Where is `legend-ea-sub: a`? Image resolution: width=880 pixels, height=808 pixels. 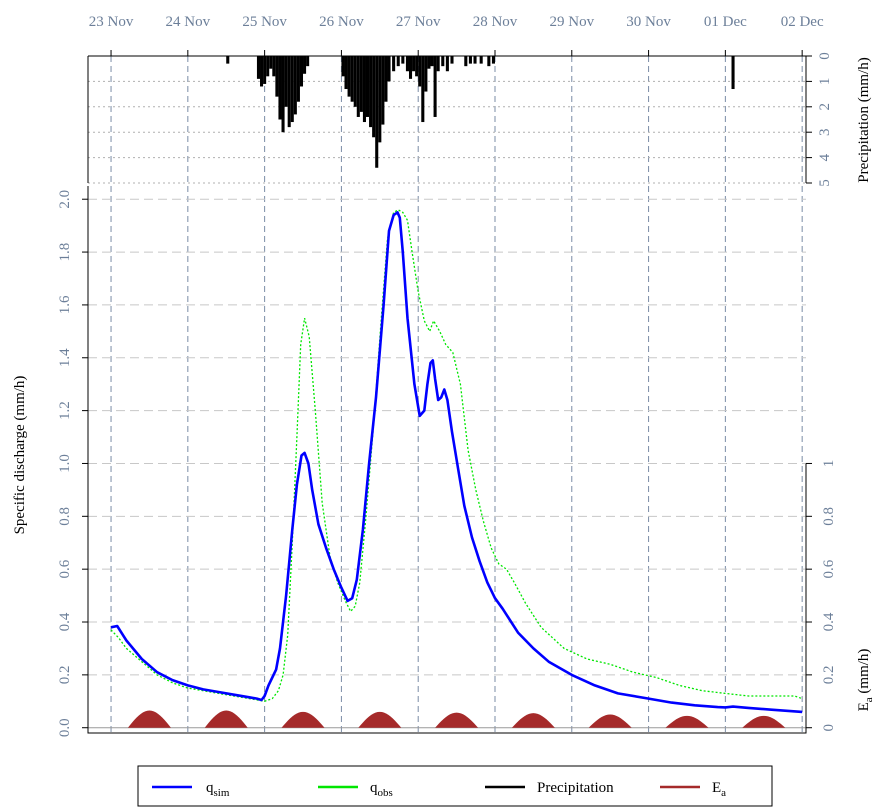
legend-ea-sub: a is located at coordinates (723, 793).